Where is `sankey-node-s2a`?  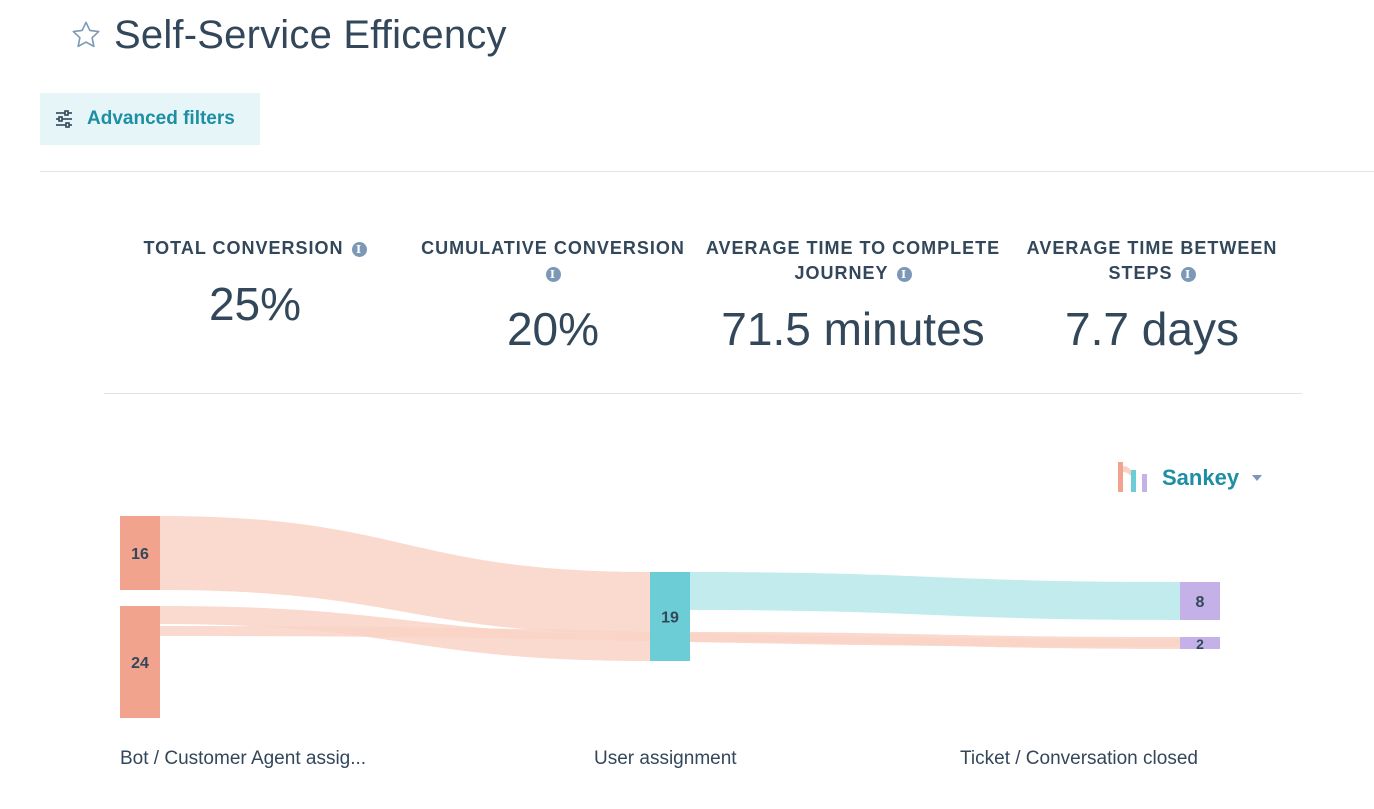
sankey-node-s2a is located at coordinates (1200, 601).